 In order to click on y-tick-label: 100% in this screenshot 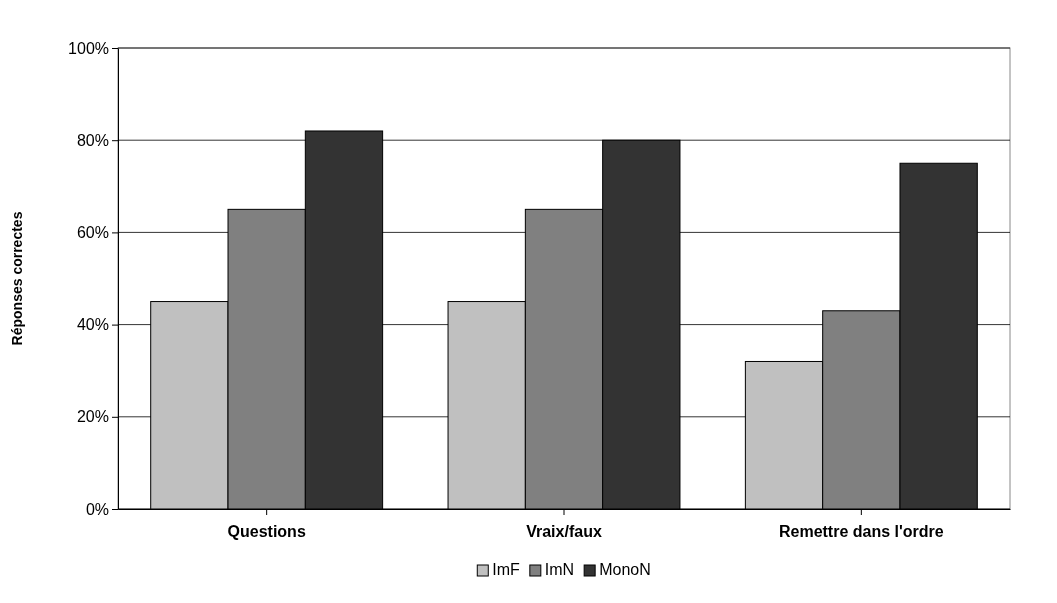, I will do `click(88, 48)`.